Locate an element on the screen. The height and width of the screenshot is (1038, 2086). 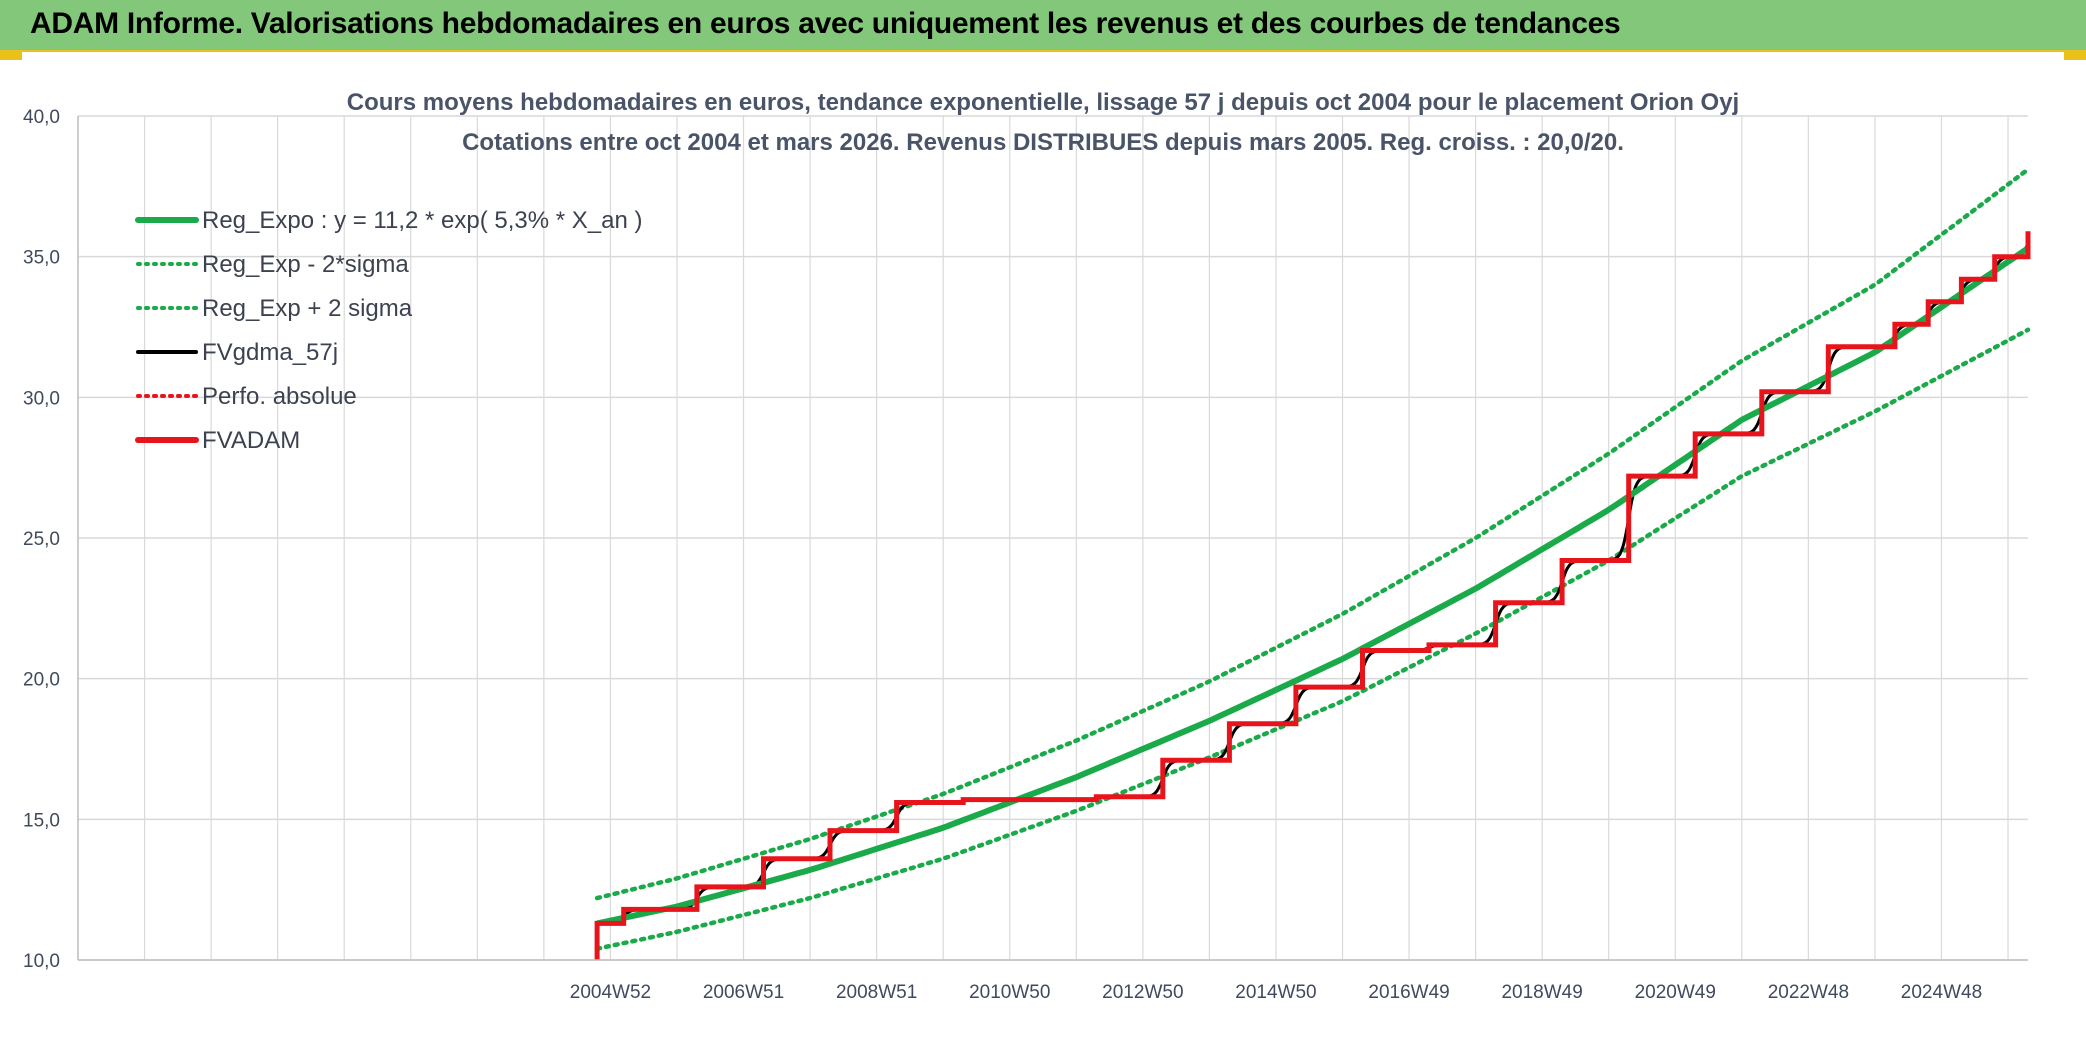
x-tick-label: 2012W50 is located at coordinates (1142, 992).